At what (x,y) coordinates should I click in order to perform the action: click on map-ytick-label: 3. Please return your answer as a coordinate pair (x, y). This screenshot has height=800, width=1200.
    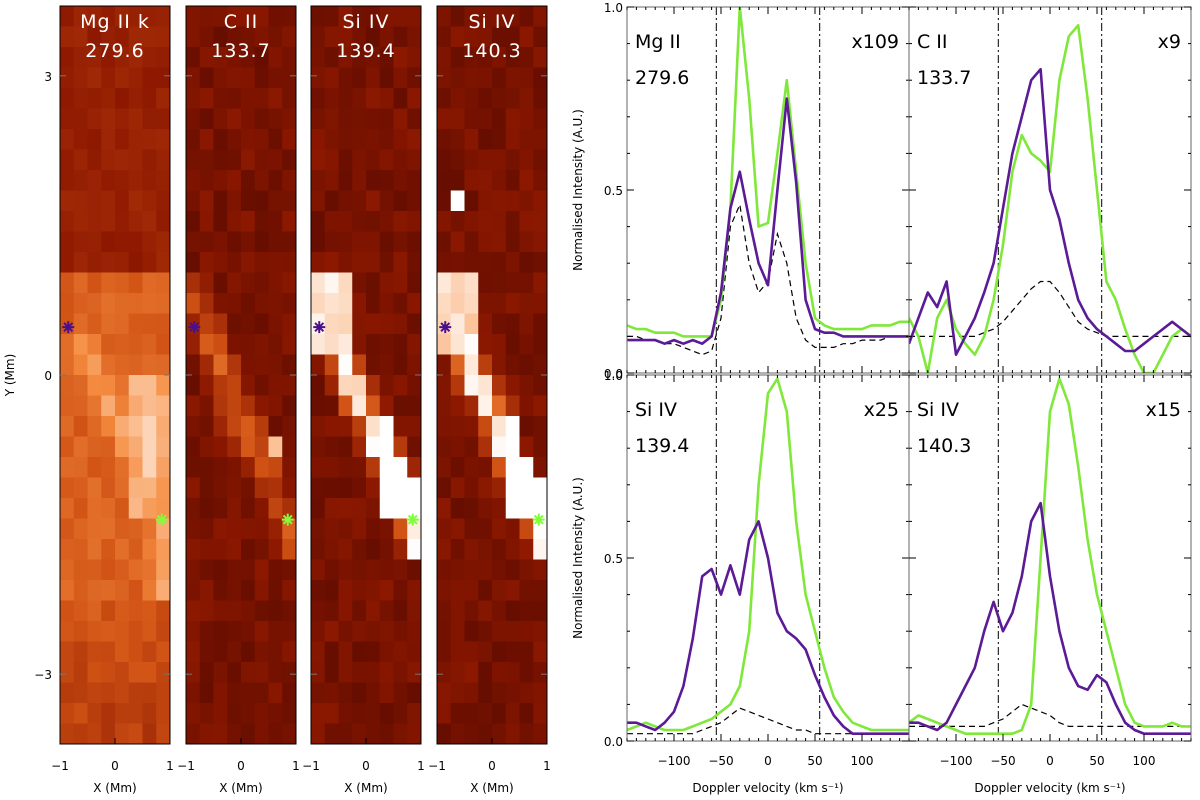
    Looking at the image, I should click on (48, 77).